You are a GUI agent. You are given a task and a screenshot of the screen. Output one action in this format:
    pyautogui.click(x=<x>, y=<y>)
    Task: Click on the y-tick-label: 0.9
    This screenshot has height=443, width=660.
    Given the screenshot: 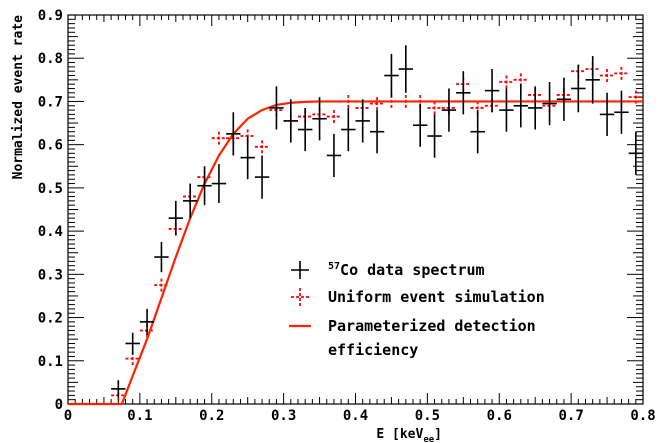 What is the action you would take?
    pyautogui.click(x=50, y=16)
    